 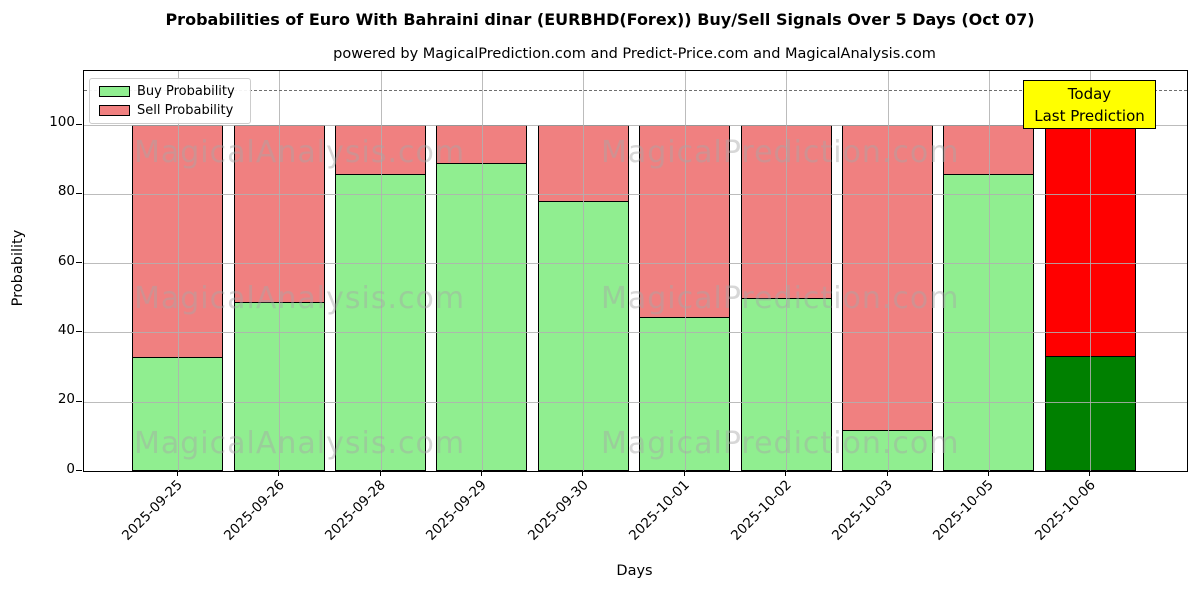 I want to click on legend-label: Sell Probability, so click(x=185, y=110).